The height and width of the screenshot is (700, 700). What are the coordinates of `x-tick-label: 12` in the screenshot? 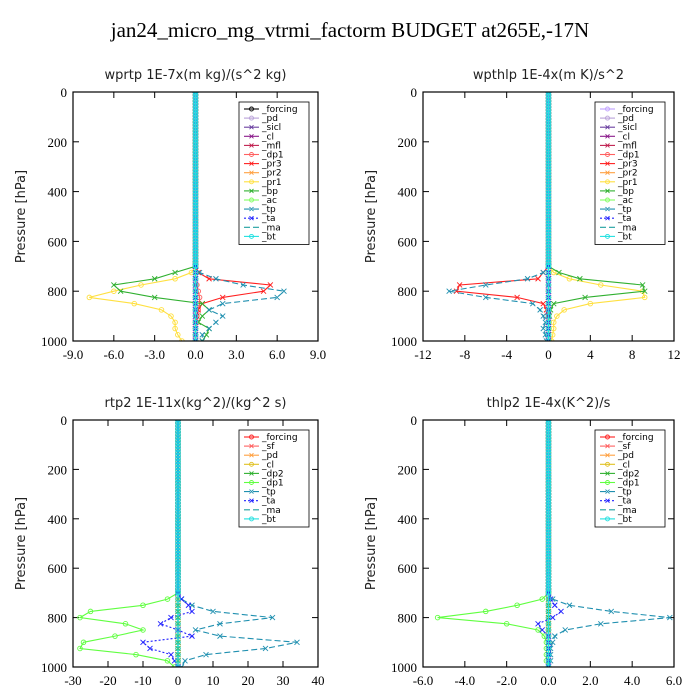 It's located at (674, 354).